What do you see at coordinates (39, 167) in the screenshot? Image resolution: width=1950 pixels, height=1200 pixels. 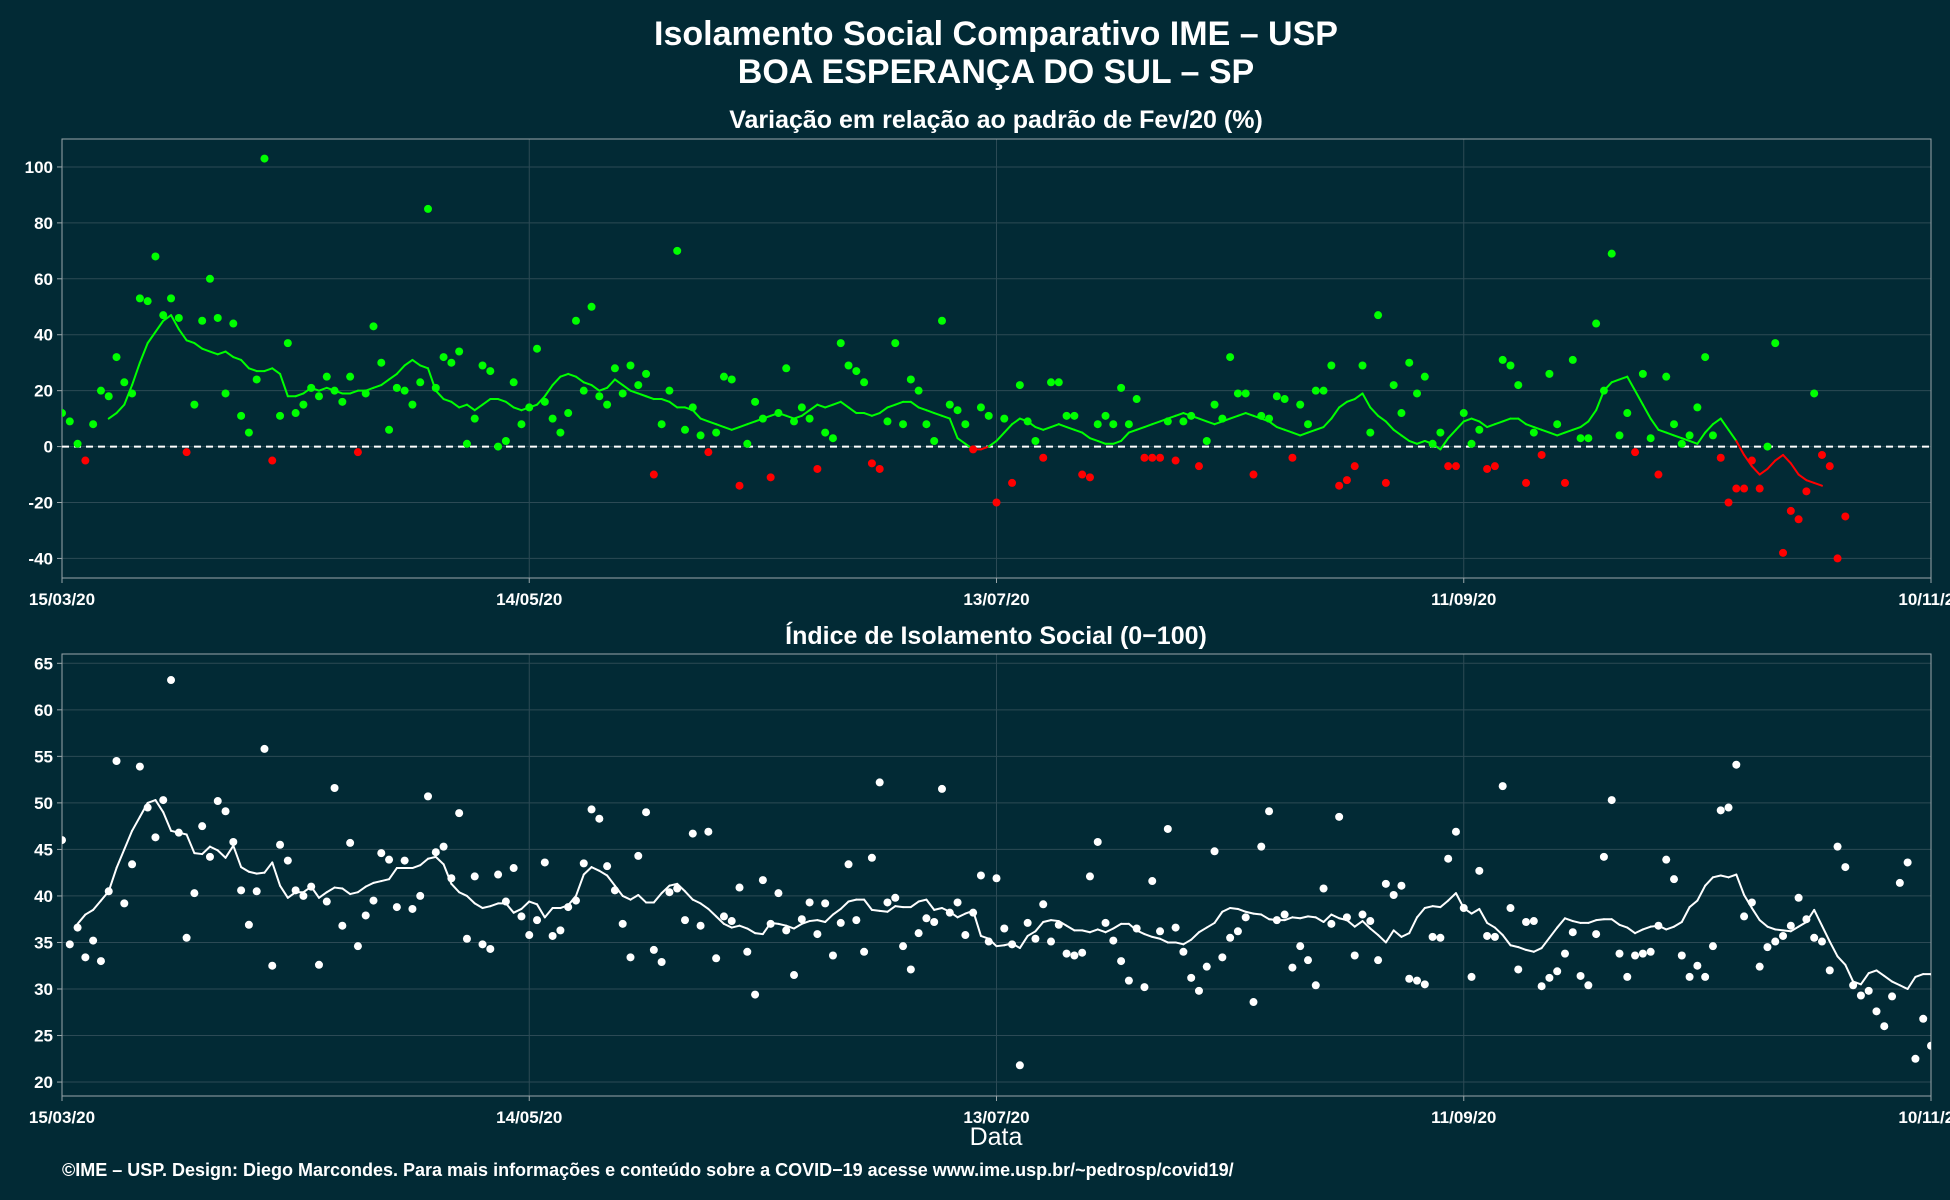 I see `y-tick-label: 100` at bounding box center [39, 167].